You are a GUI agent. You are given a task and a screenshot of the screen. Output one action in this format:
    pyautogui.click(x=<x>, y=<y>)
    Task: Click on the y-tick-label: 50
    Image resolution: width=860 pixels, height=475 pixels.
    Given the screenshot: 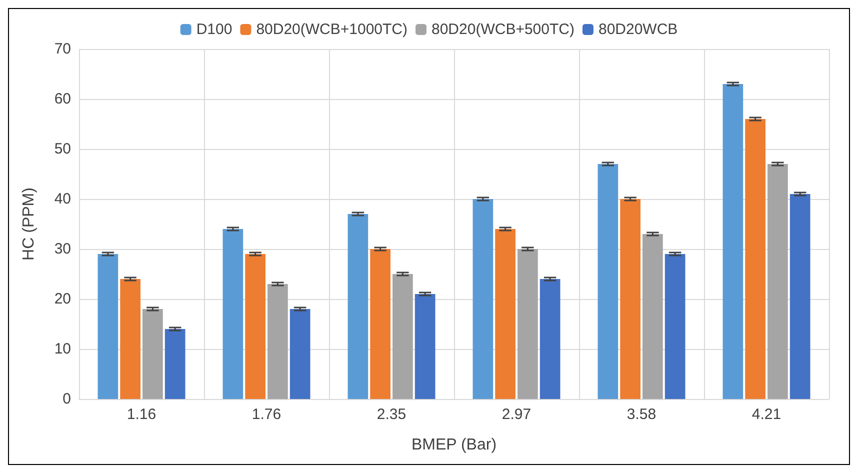 What is the action you would take?
    pyautogui.click(x=62, y=149)
    